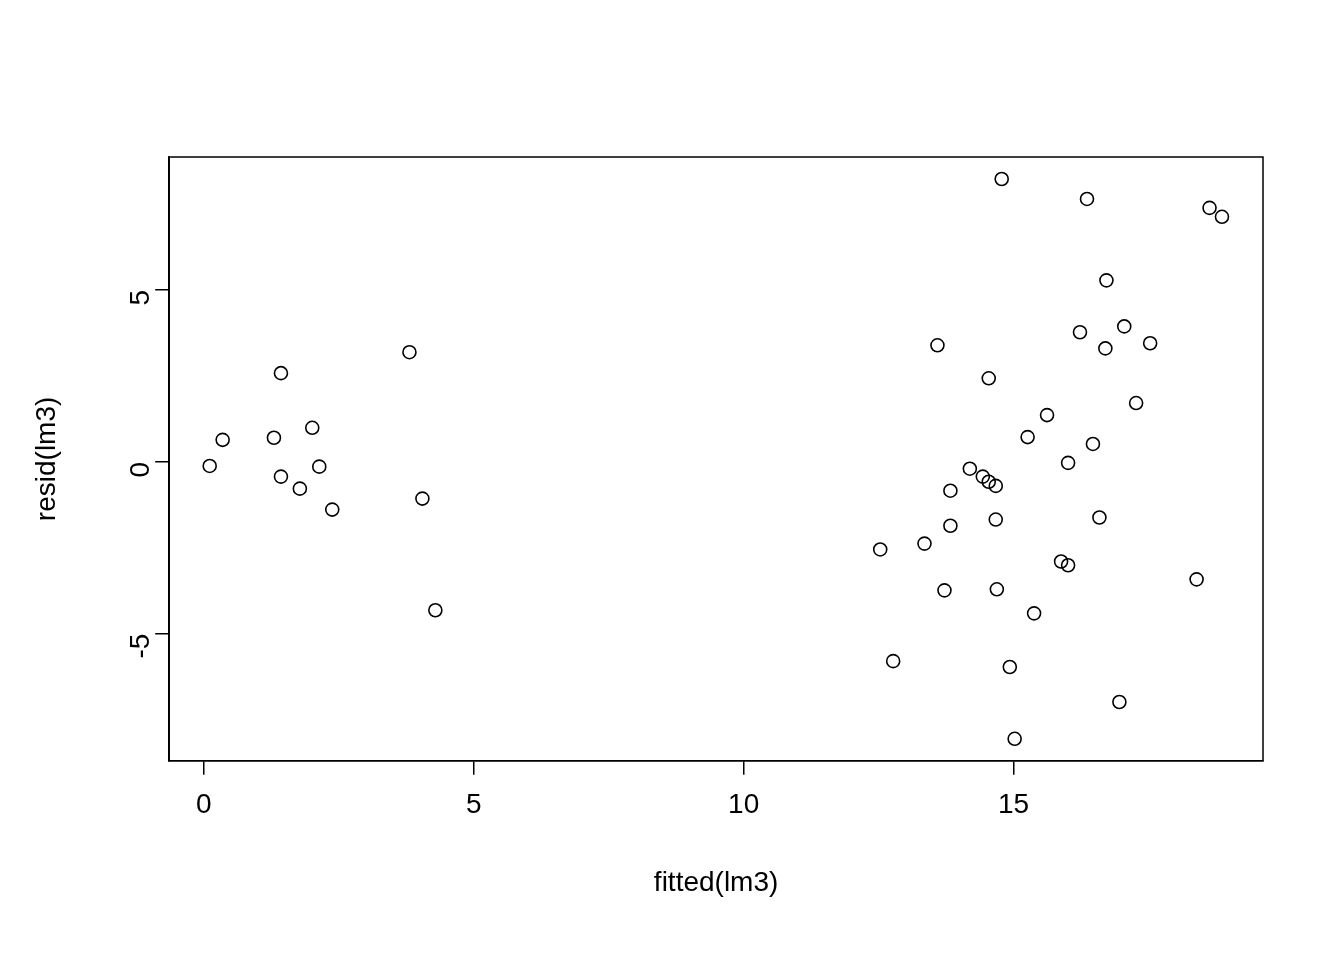 The image size is (1344, 960). I want to click on y-tick-label: 5, so click(139, 297).